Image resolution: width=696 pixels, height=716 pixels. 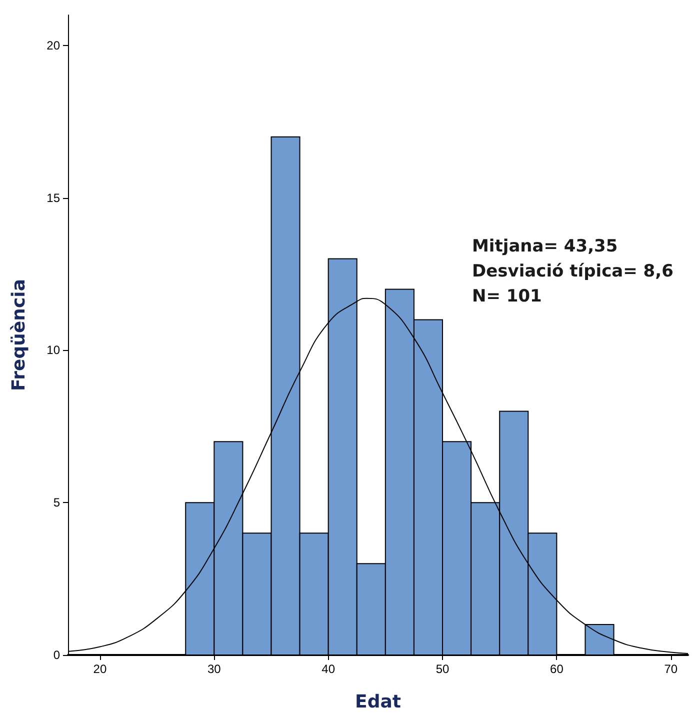 I want to click on x-tick-label: 60, so click(x=557, y=669).